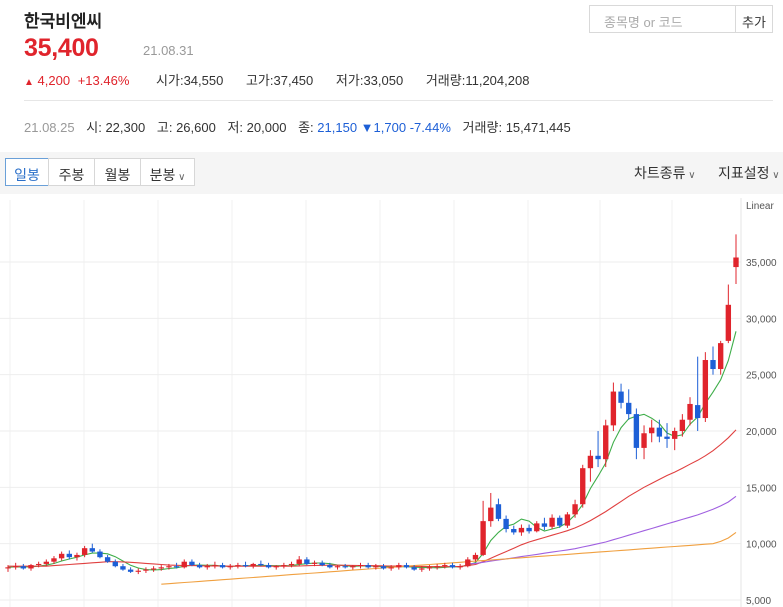 This screenshot has width=783, height=607. Describe the element at coordinates (347, 80) in the screenshot. I see `low-label: 저가` at that location.